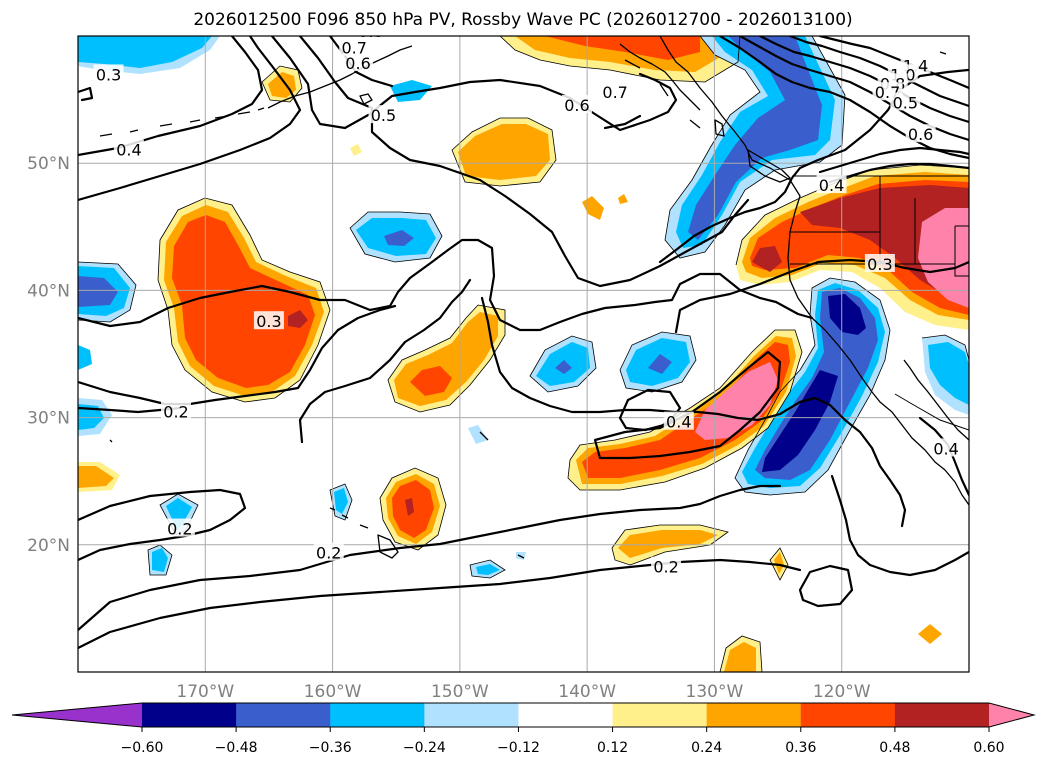  Describe the element at coordinates (842, 692) in the screenshot. I see `lon-tick-label: 120°W` at that location.